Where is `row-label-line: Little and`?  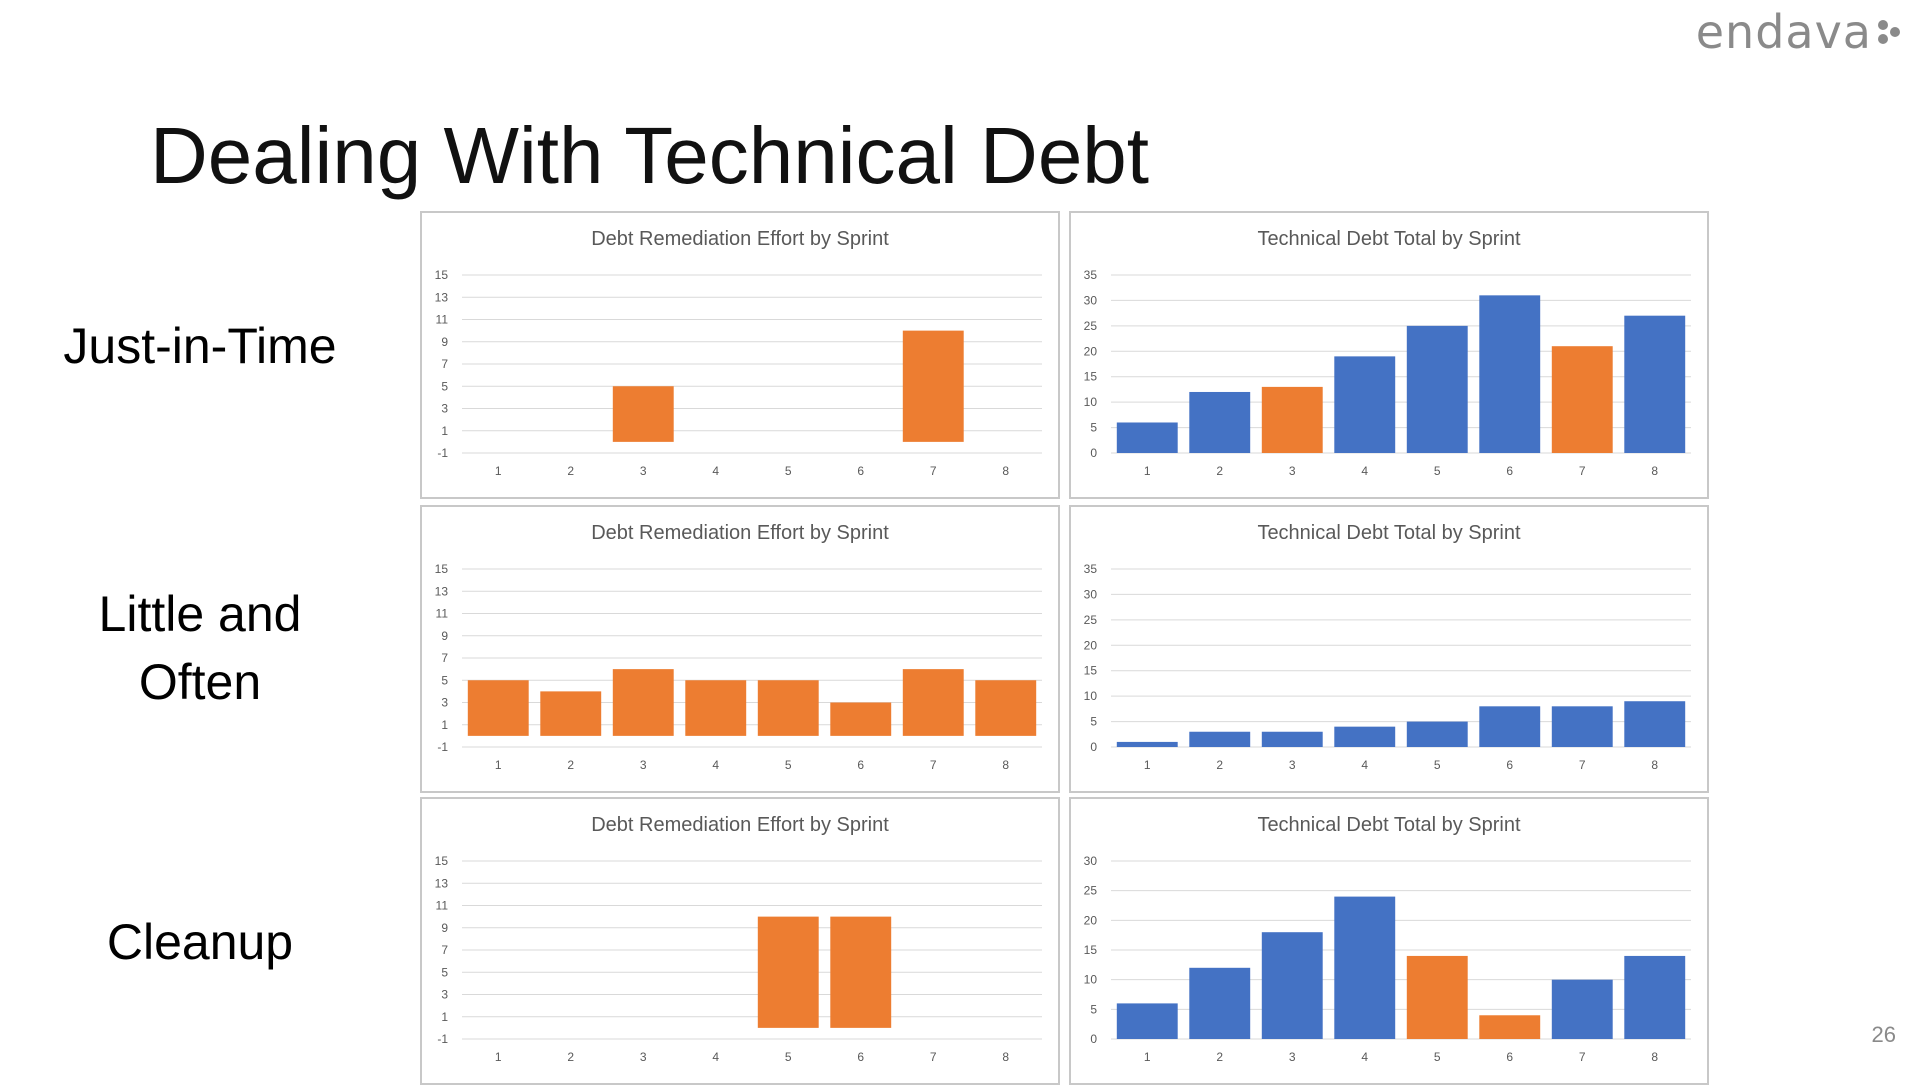 row-label-line: Little and is located at coordinates (200, 614).